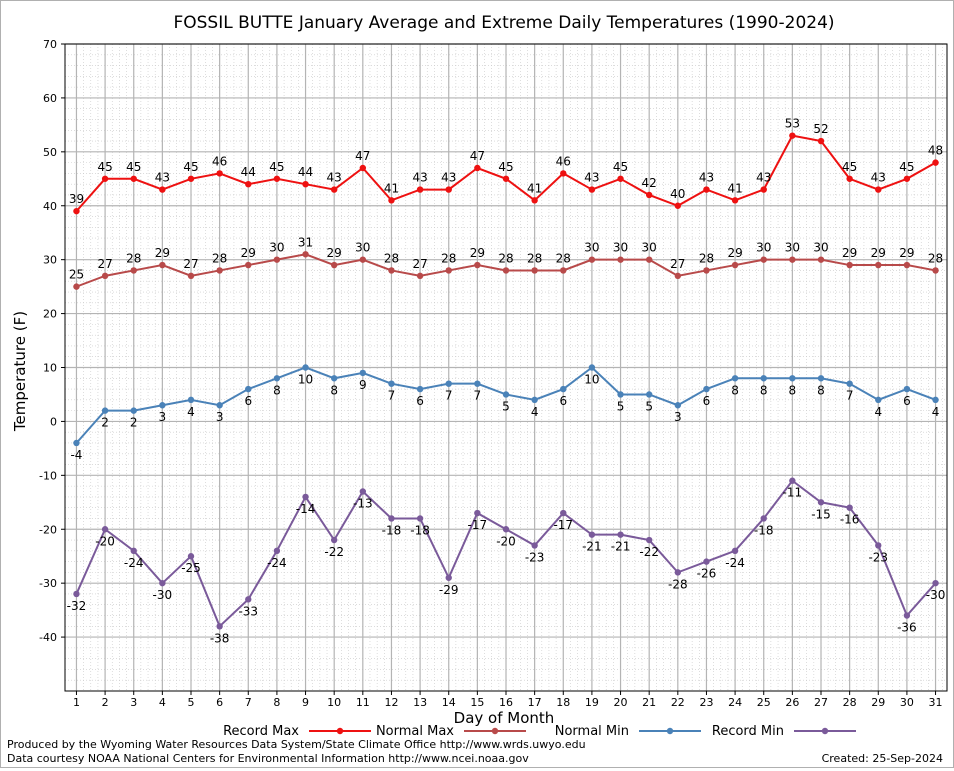  I want to click on data-label: -24, so click(735, 563).